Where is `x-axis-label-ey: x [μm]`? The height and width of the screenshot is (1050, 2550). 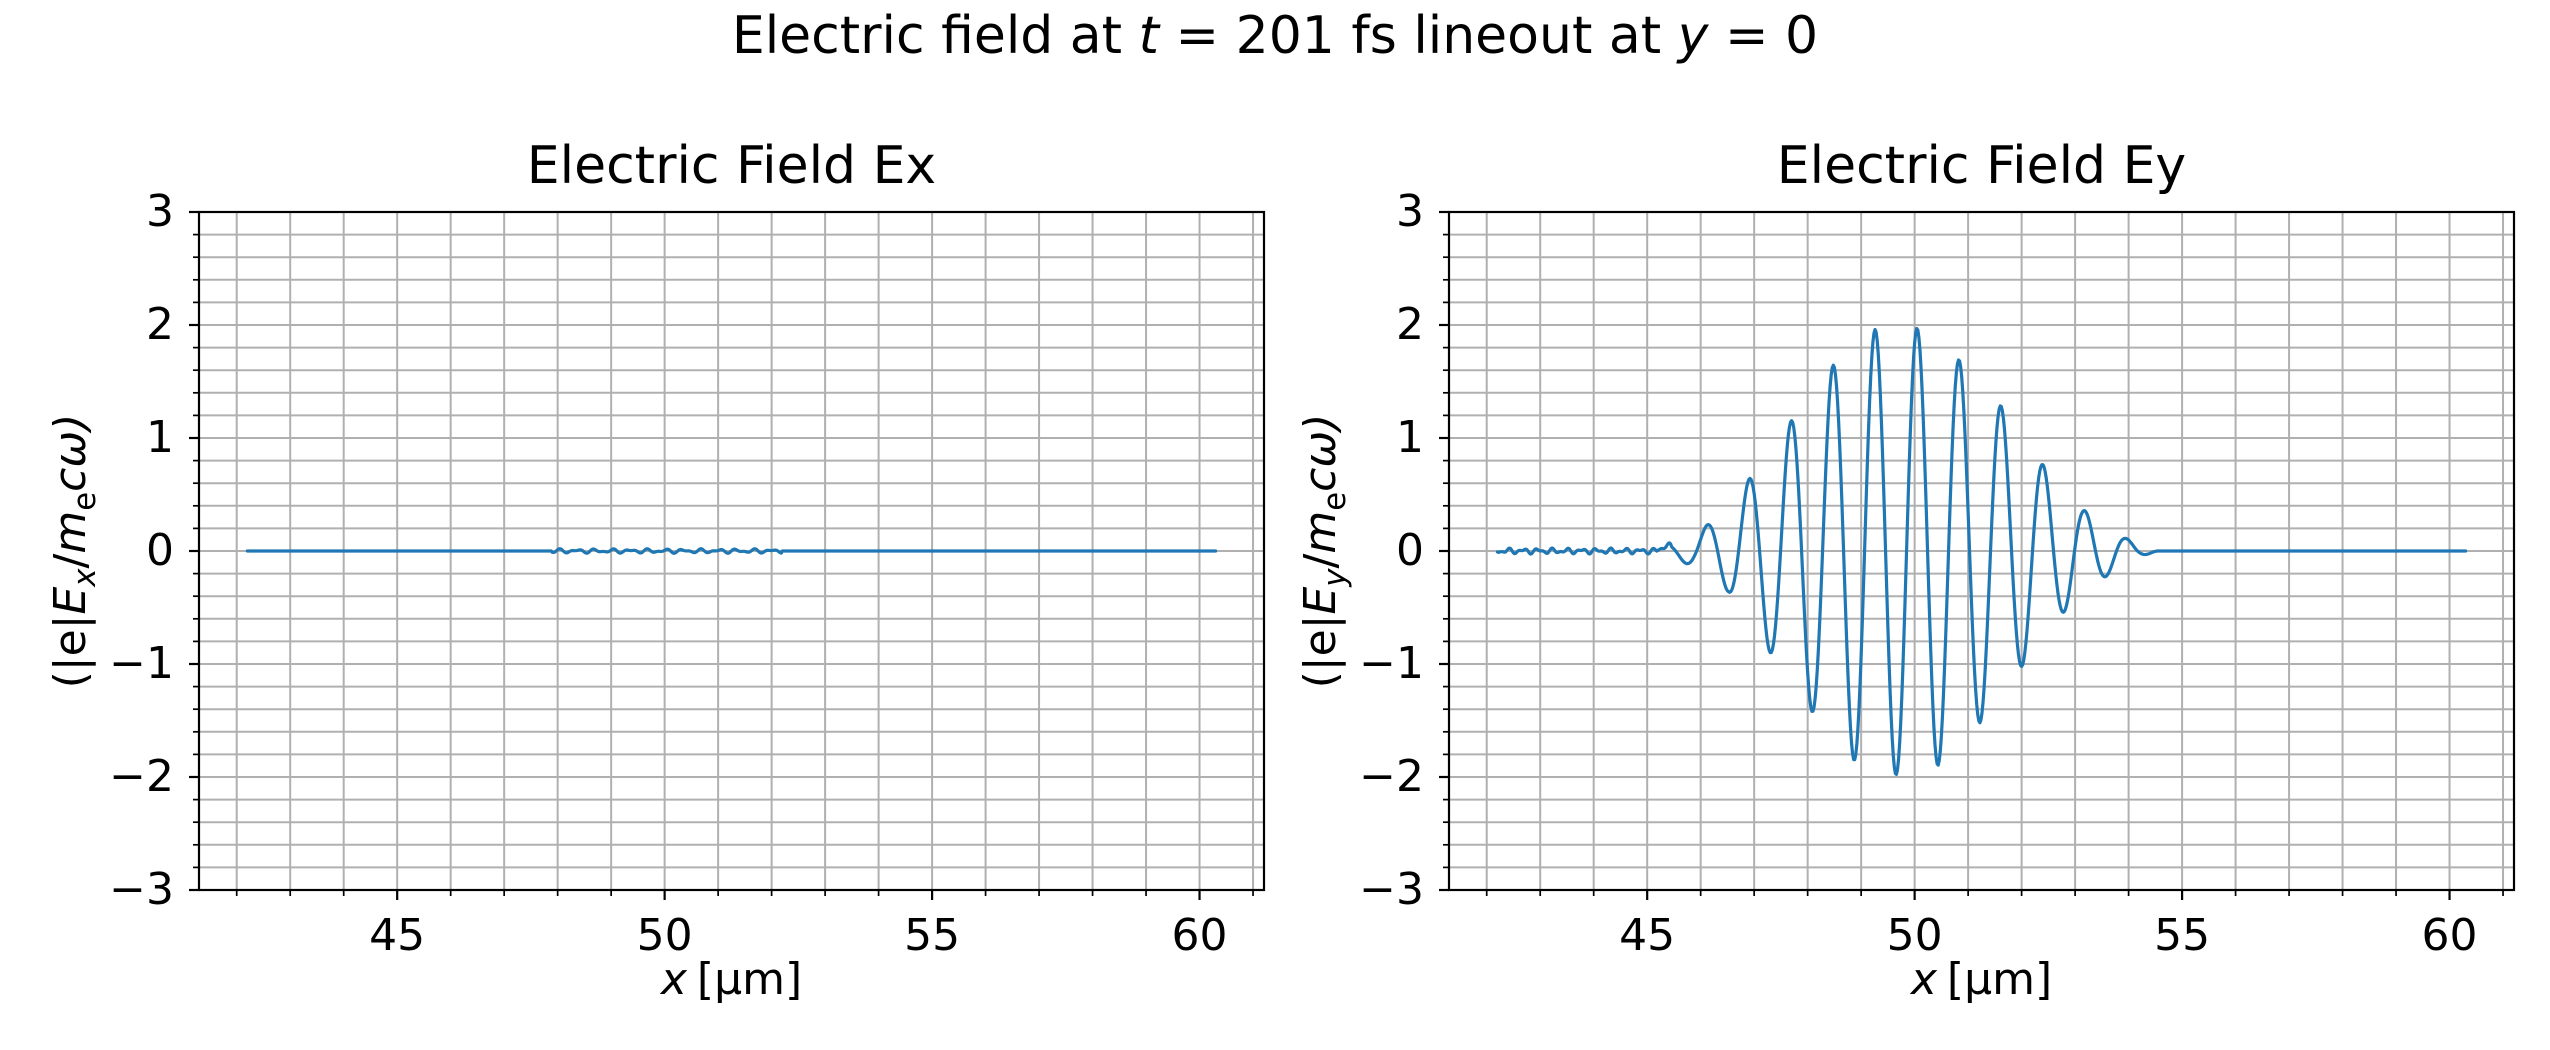
x-axis-label-ey: x [μm] is located at coordinates (1981, 979).